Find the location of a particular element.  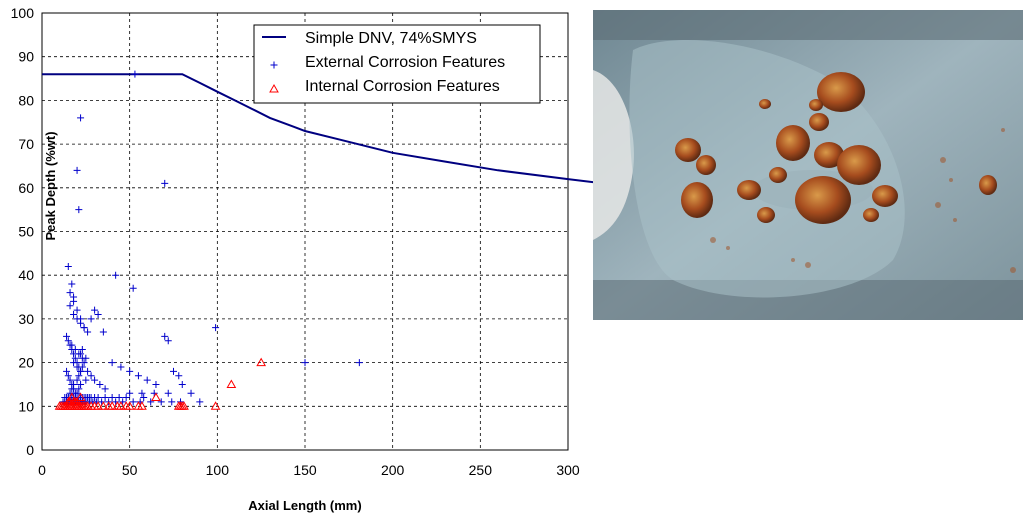

y-axis-title: Peak Depth (%wt) is located at coordinates (50, 185).